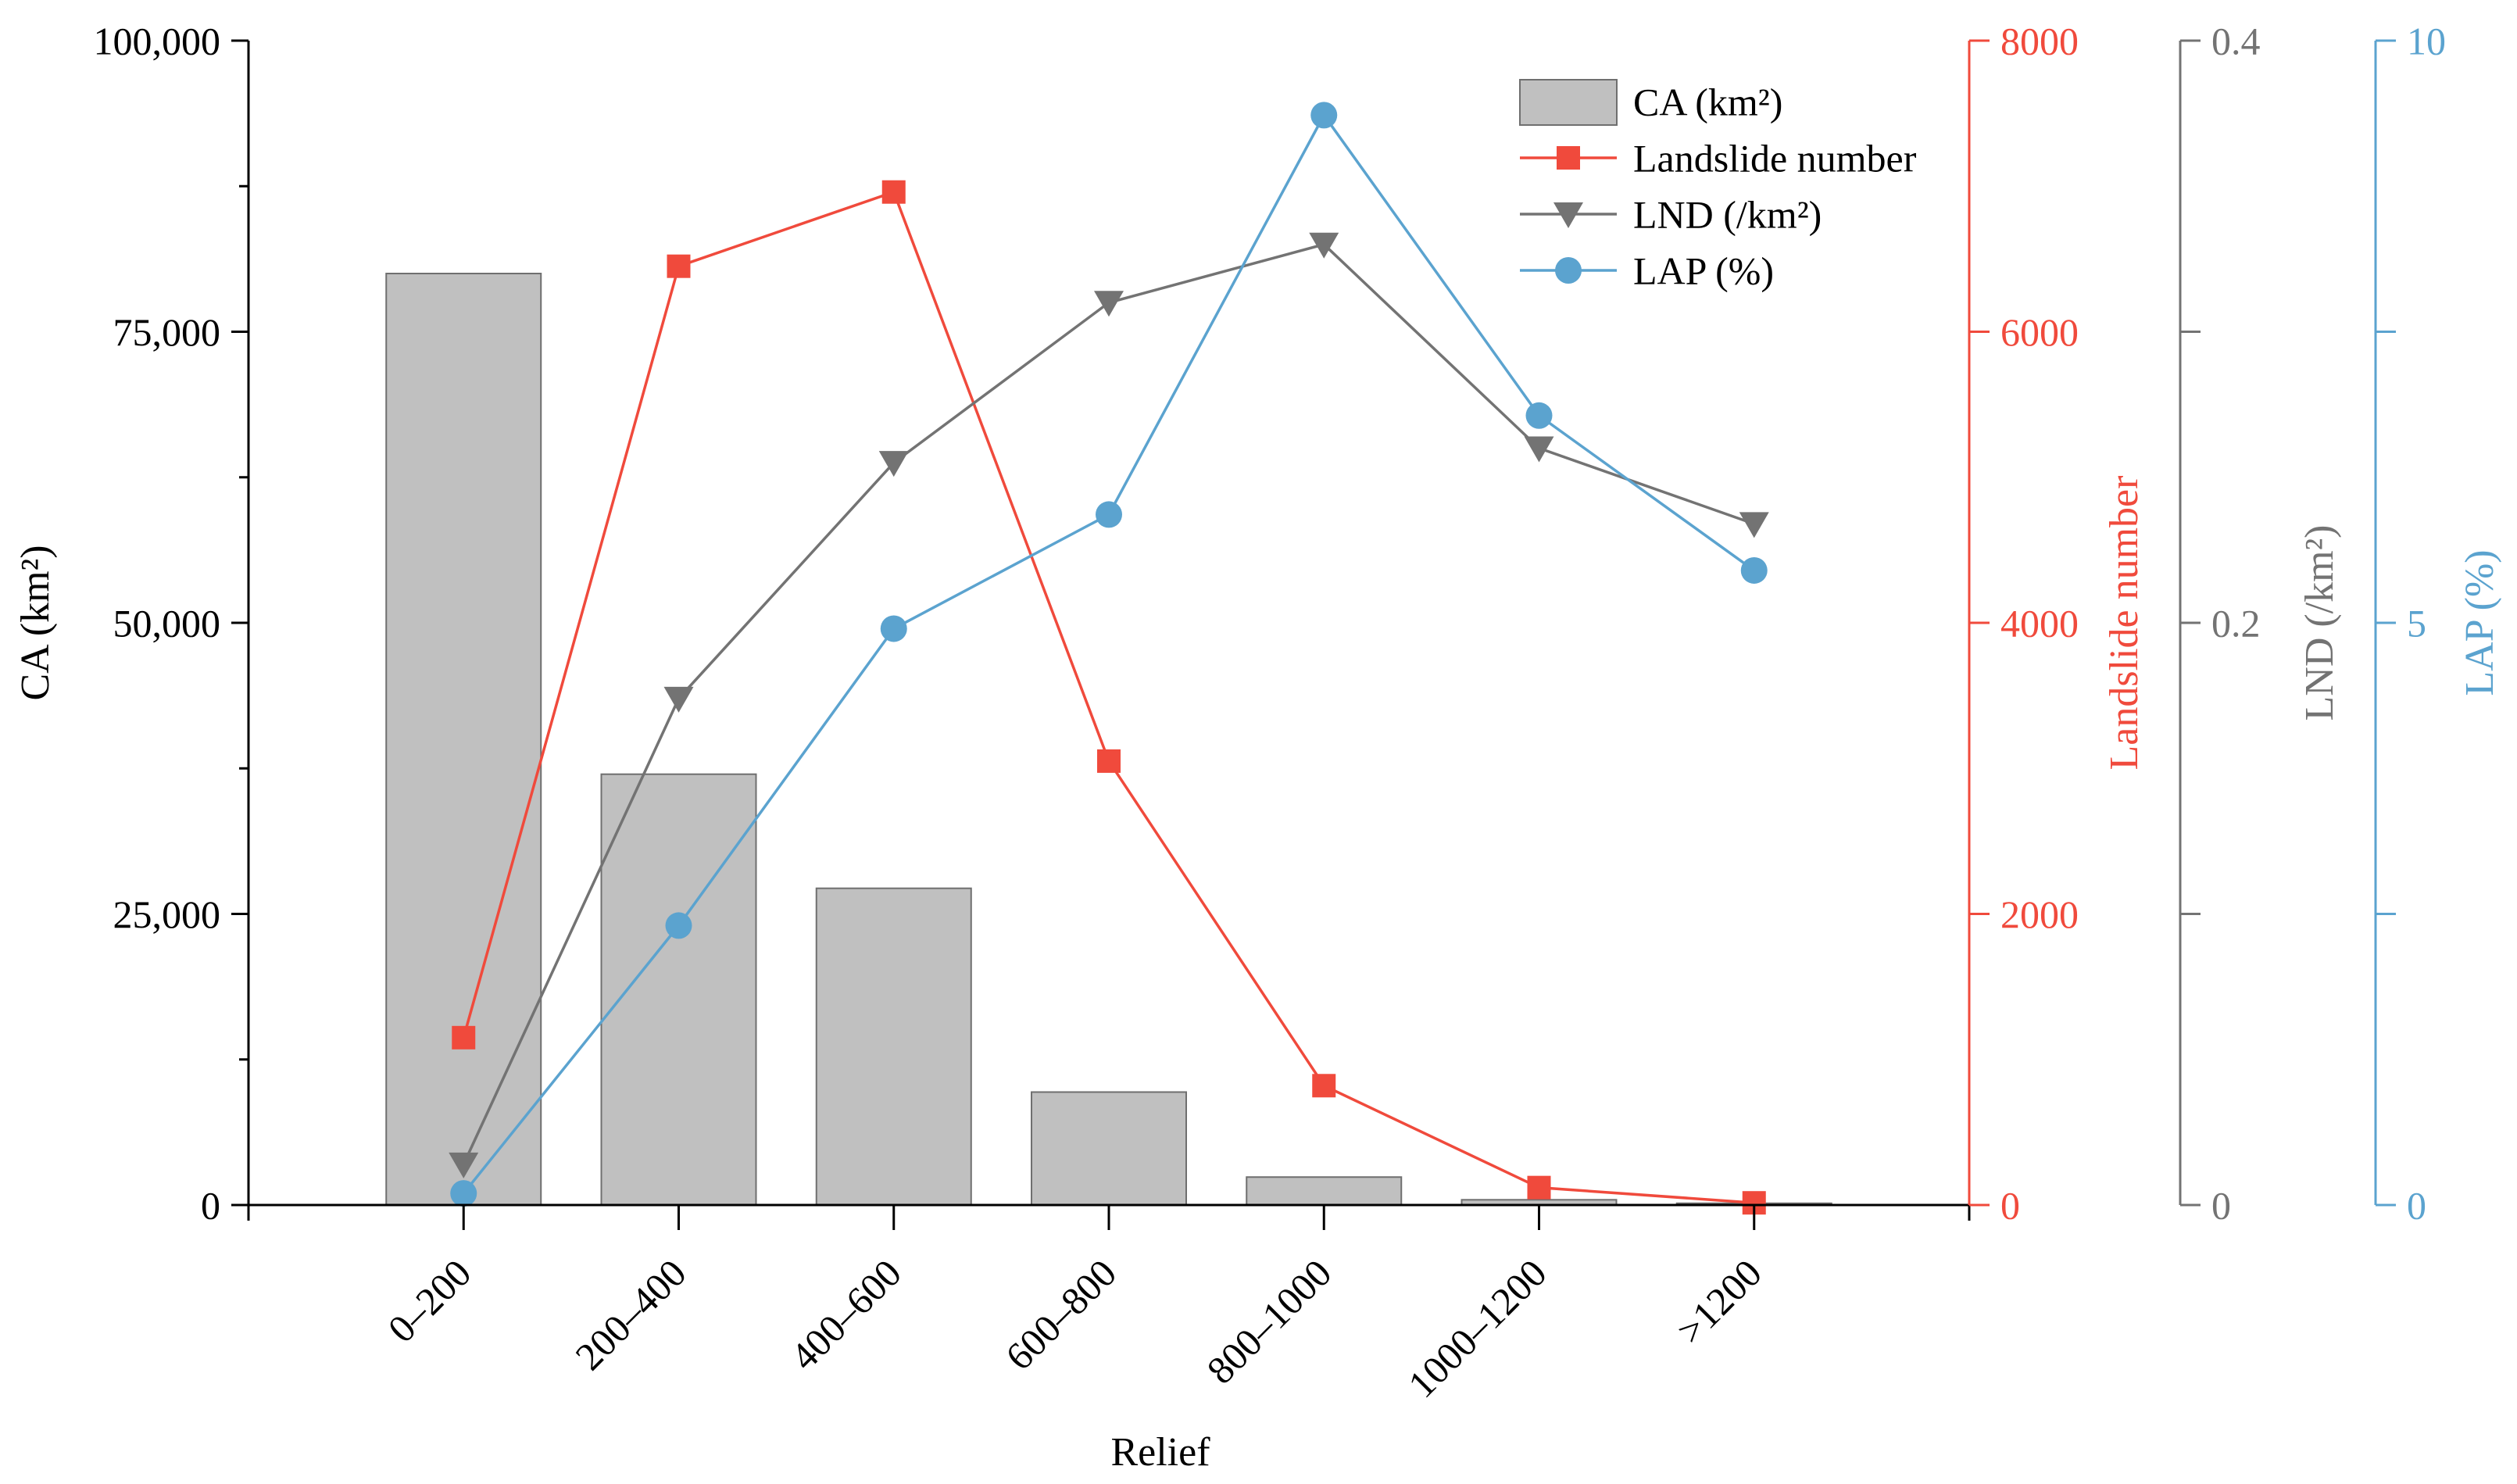 The image size is (2517, 1484). What do you see at coordinates (846, 1315) in the screenshot?
I see `x-tick-label: 400–600` at bounding box center [846, 1315].